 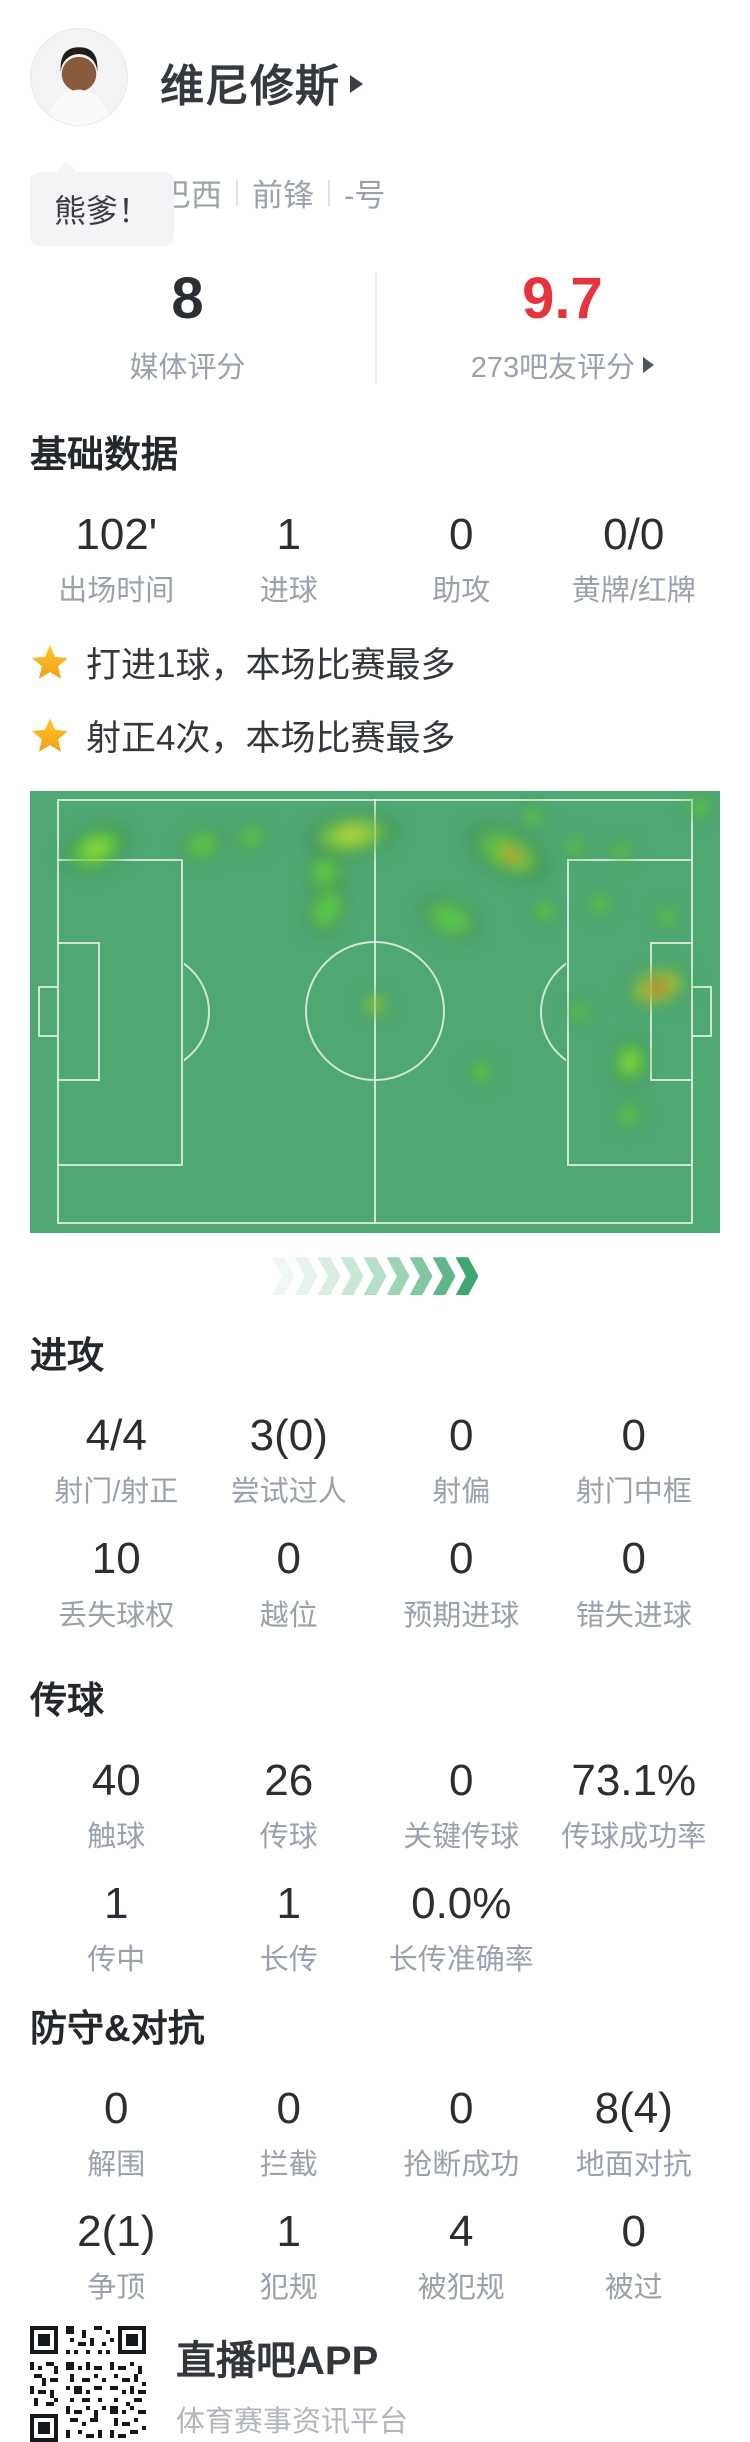 I want to click on passing-row-1: 40 触球 26 传球 0 关键传球 73.1% 传球成功率, so click(x=375, y=1805).